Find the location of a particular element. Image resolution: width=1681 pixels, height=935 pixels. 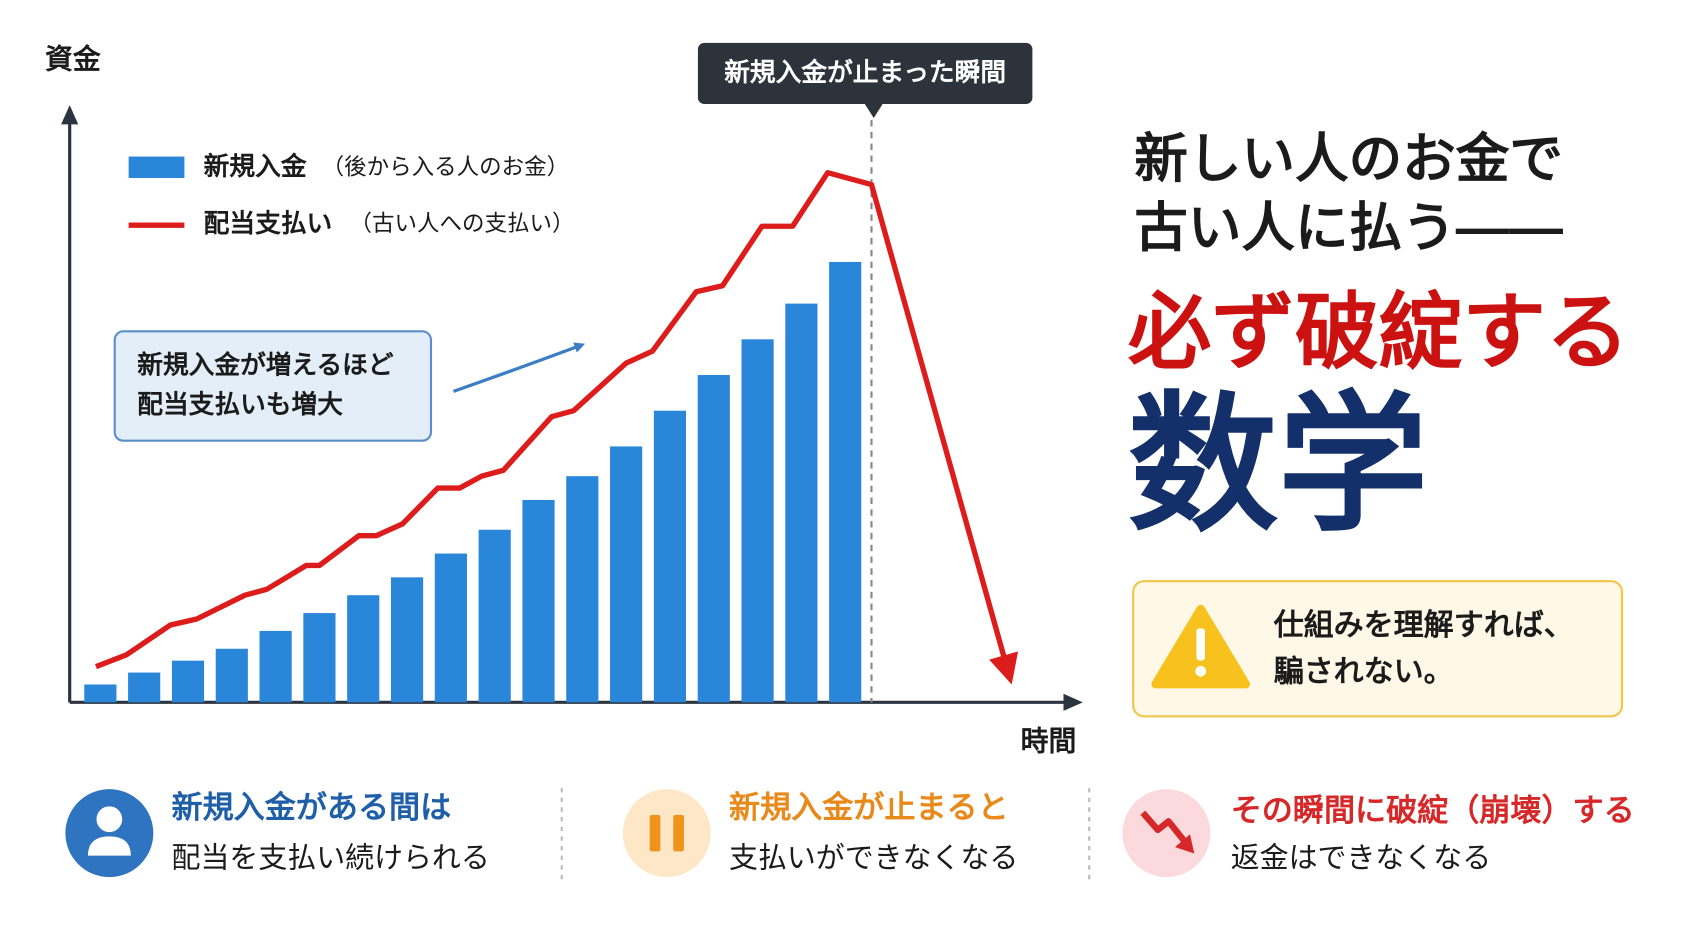

legend-label: 新規入金 is located at coordinates (255, 166).